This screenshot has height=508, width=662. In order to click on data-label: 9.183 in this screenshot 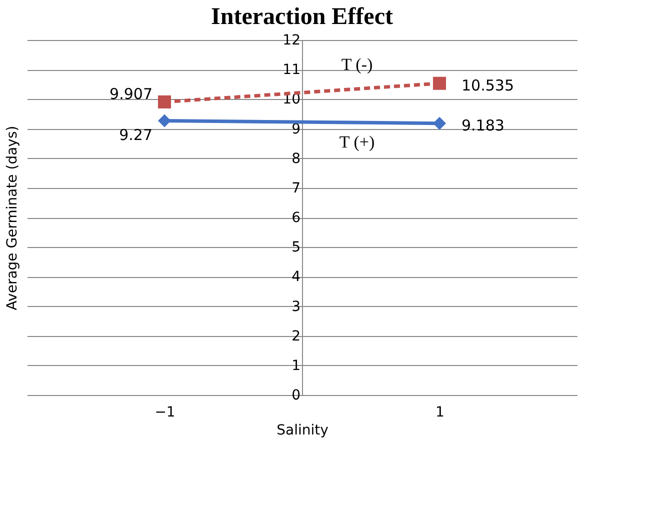, I will do `click(483, 125)`.